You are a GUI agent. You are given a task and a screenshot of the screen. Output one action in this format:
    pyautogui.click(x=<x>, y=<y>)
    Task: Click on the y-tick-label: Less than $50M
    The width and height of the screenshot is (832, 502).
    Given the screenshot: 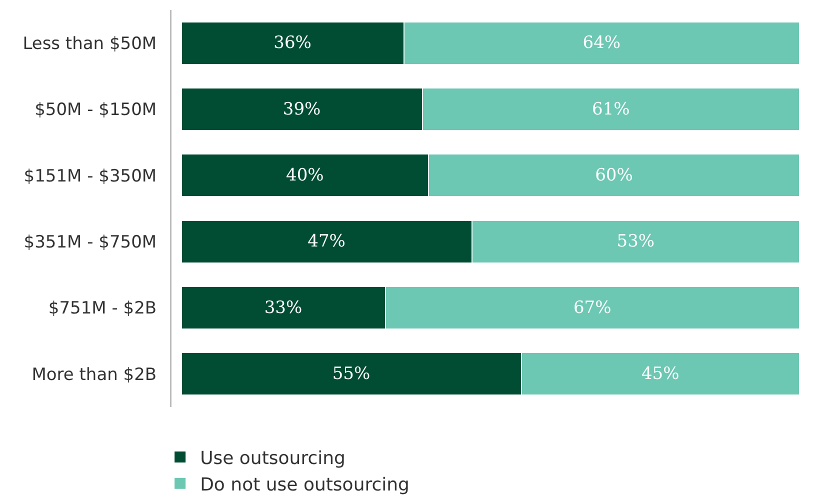 What is the action you would take?
    pyautogui.click(x=89, y=44)
    